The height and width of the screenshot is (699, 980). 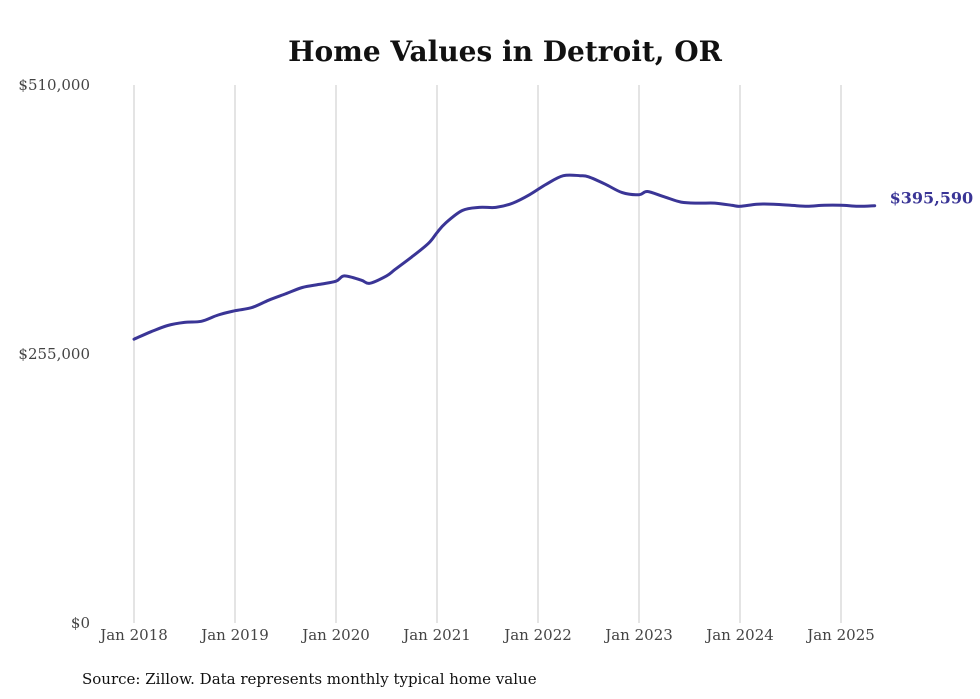 What do you see at coordinates (335, 635) in the screenshot?
I see `x-tick-label: Jan 2020` at bounding box center [335, 635].